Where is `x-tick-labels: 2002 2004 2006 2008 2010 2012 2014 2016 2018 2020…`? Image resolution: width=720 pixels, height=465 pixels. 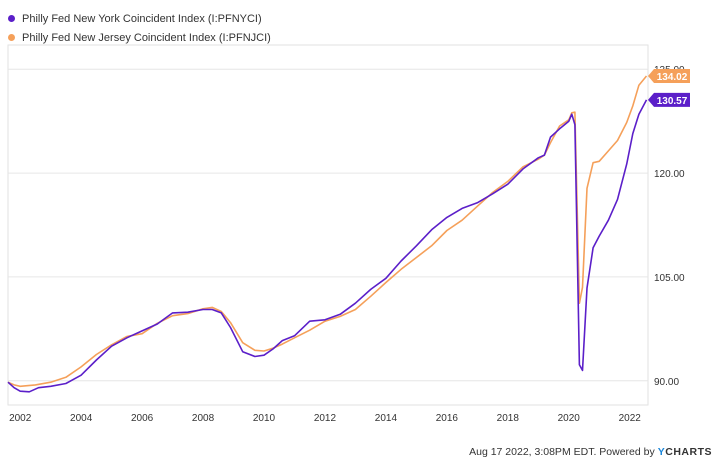 x-tick-labels: 2002 2004 2006 2008 2010 2012 2014 2016 2018 2020… is located at coordinates (325, 418).